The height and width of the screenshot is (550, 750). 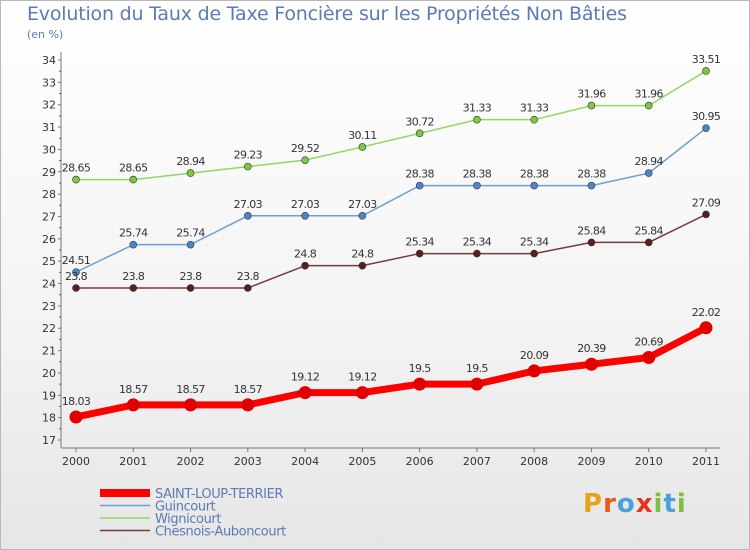 What do you see at coordinates (420, 461) in the screenshot?
I see `x-tick-label: 2006` at bounding box center [420, 461].